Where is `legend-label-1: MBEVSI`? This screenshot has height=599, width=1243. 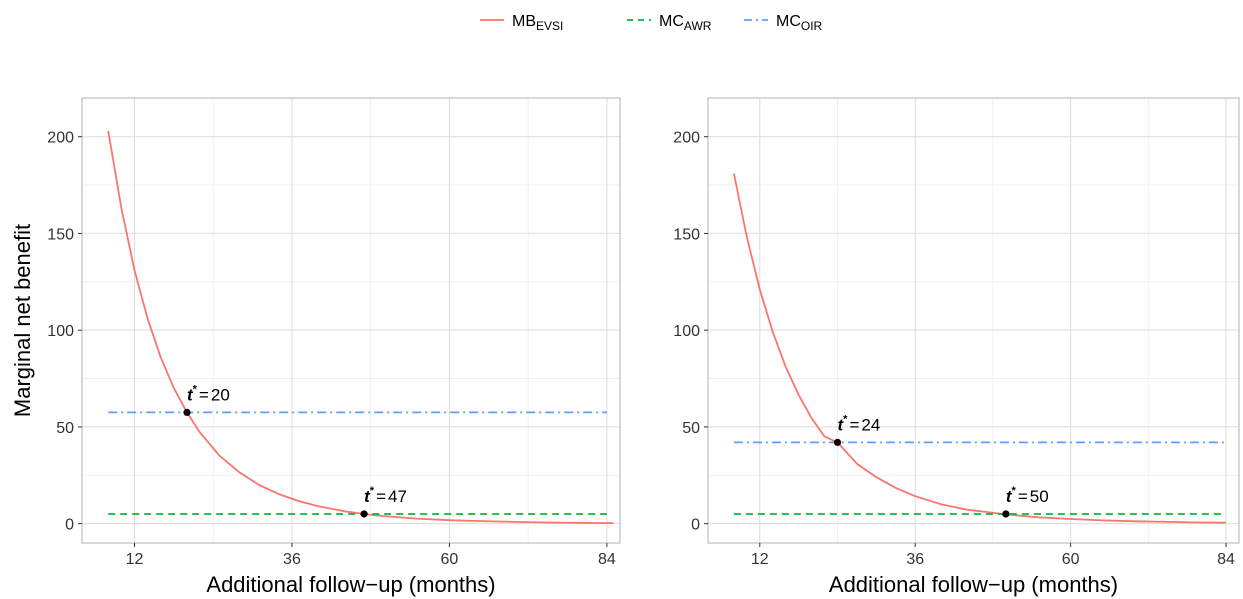
legend-label-1: MBEVSI is located at coordinates (537, 23).